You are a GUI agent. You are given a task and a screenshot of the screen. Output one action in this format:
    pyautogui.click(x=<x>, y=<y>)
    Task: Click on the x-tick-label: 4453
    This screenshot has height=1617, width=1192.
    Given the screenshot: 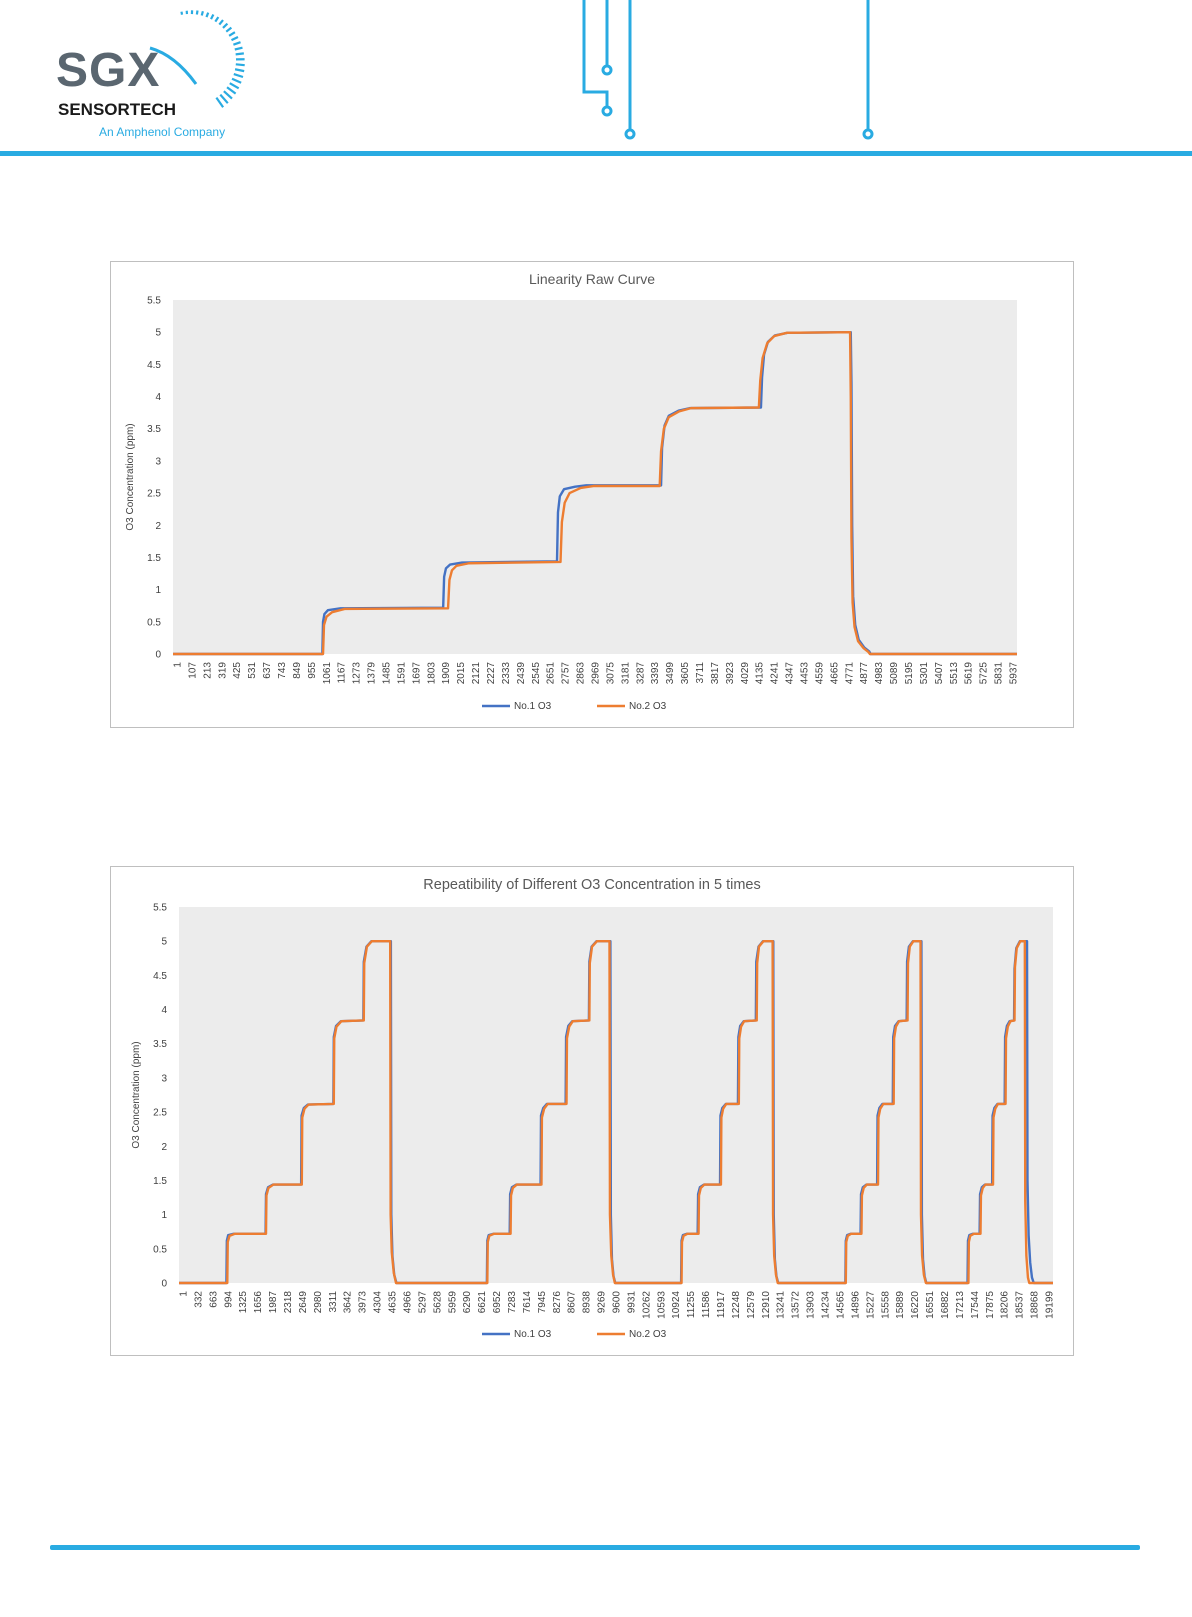 What is the action you would take?
    pyautogui.click(x=805, y=673)
    